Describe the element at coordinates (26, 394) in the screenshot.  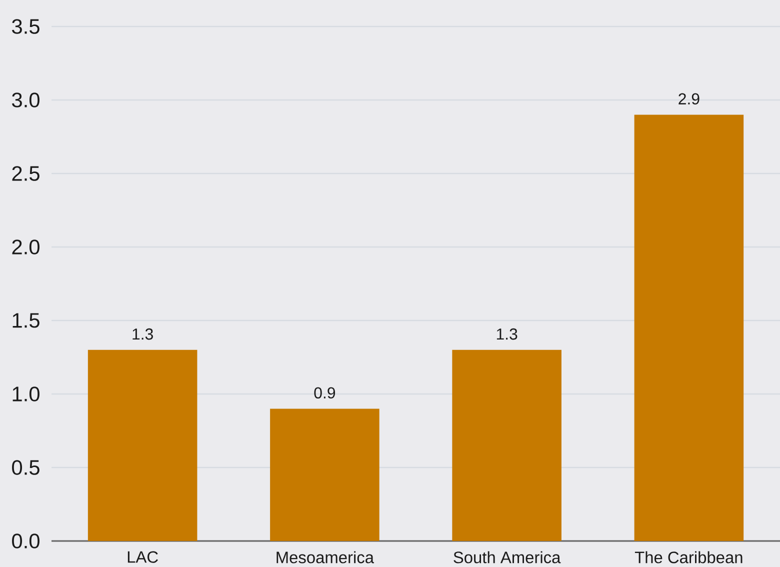
I see `y-tick-label: 1.0` at that location.